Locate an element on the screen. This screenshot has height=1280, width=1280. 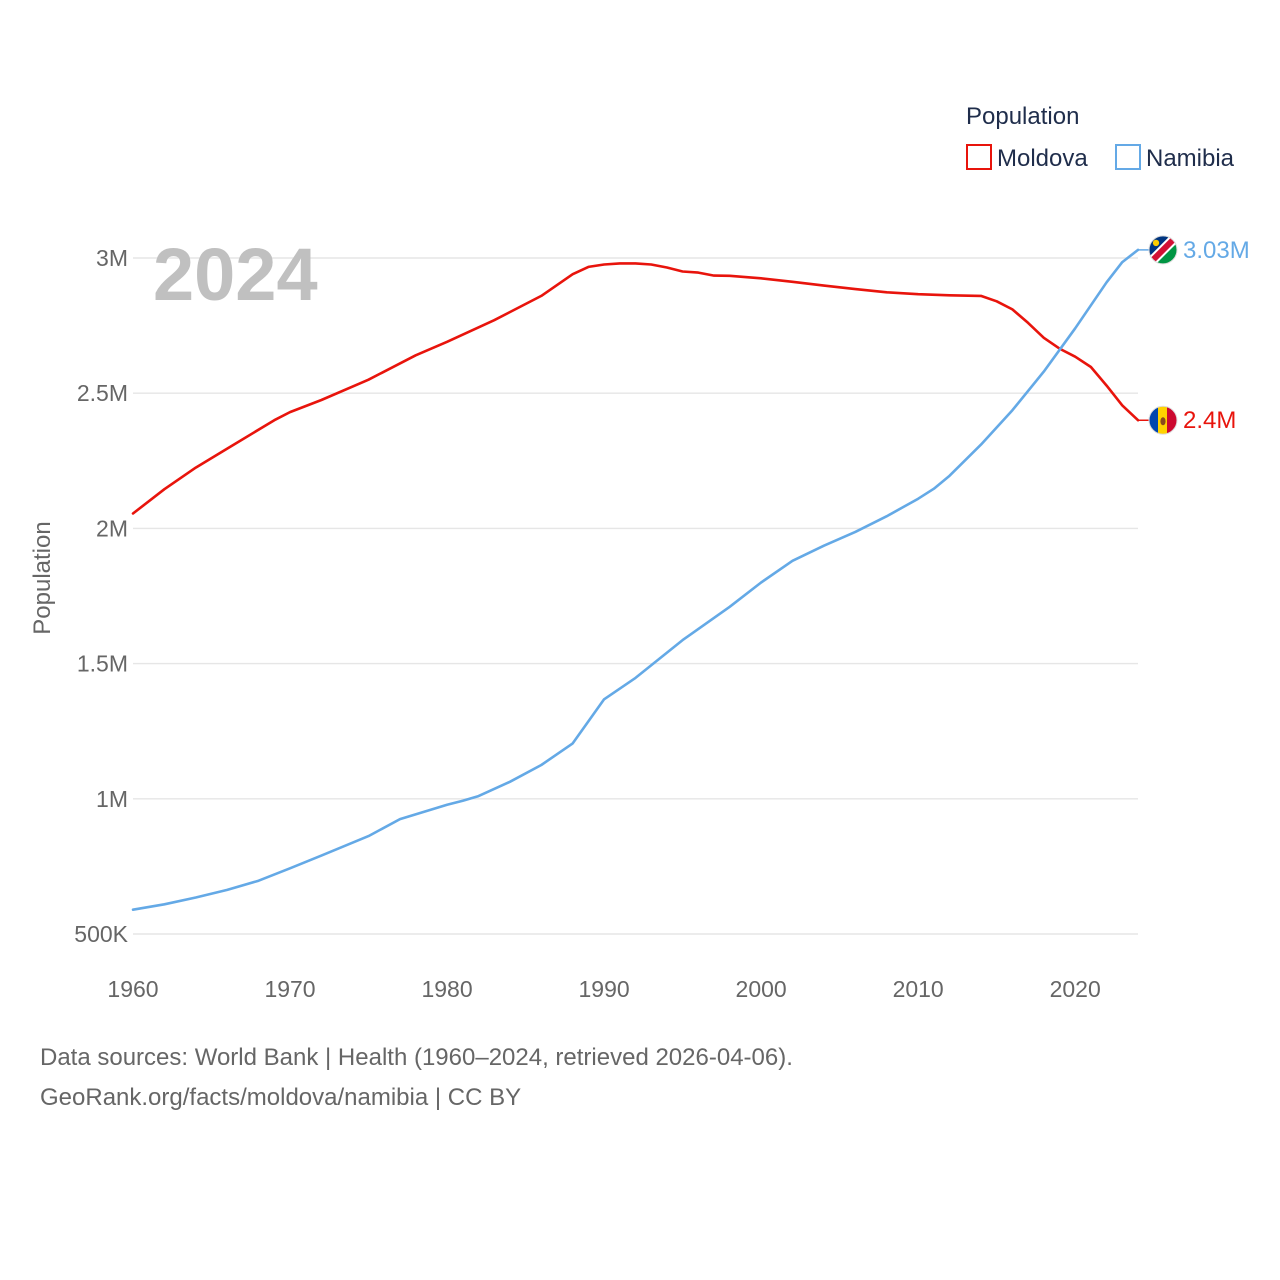
y-axis-ticks: 500K 1M 1.5M 2M 2.5M 3M is located at coordinates (101, 596).